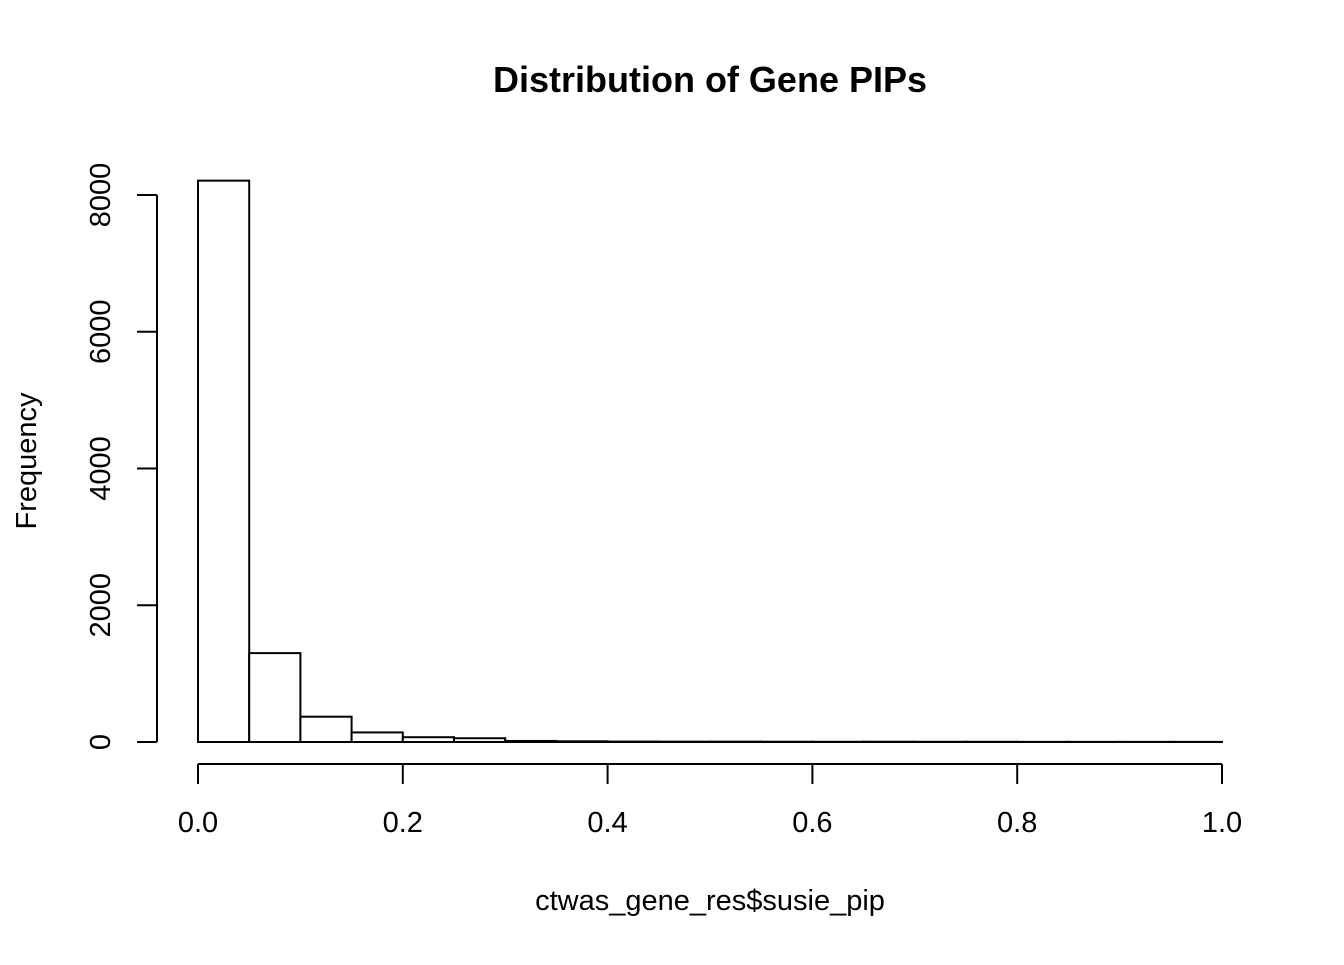 Image resolution: width=1344 pixels, height=965 pixels. What do you see at coordinates (710, 801) in the screenshot?
I see `x-axis: 0.0 0.2 0.4 0.6 0.8 1.0` at bounding box center [710, 801].